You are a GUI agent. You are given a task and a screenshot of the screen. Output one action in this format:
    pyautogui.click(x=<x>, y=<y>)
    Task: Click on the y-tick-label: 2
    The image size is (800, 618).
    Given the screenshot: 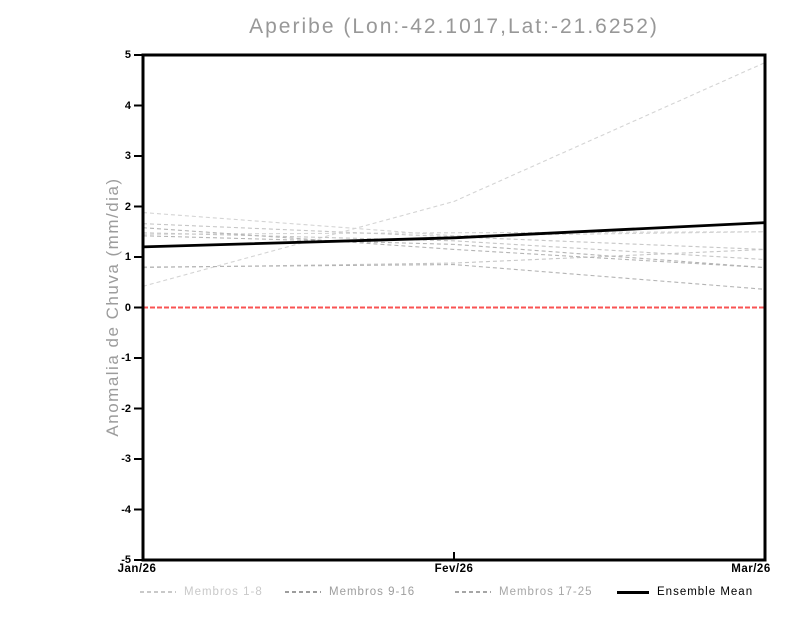 What is the action you would take?
    pyautogui.click(x=127, y=206)
    